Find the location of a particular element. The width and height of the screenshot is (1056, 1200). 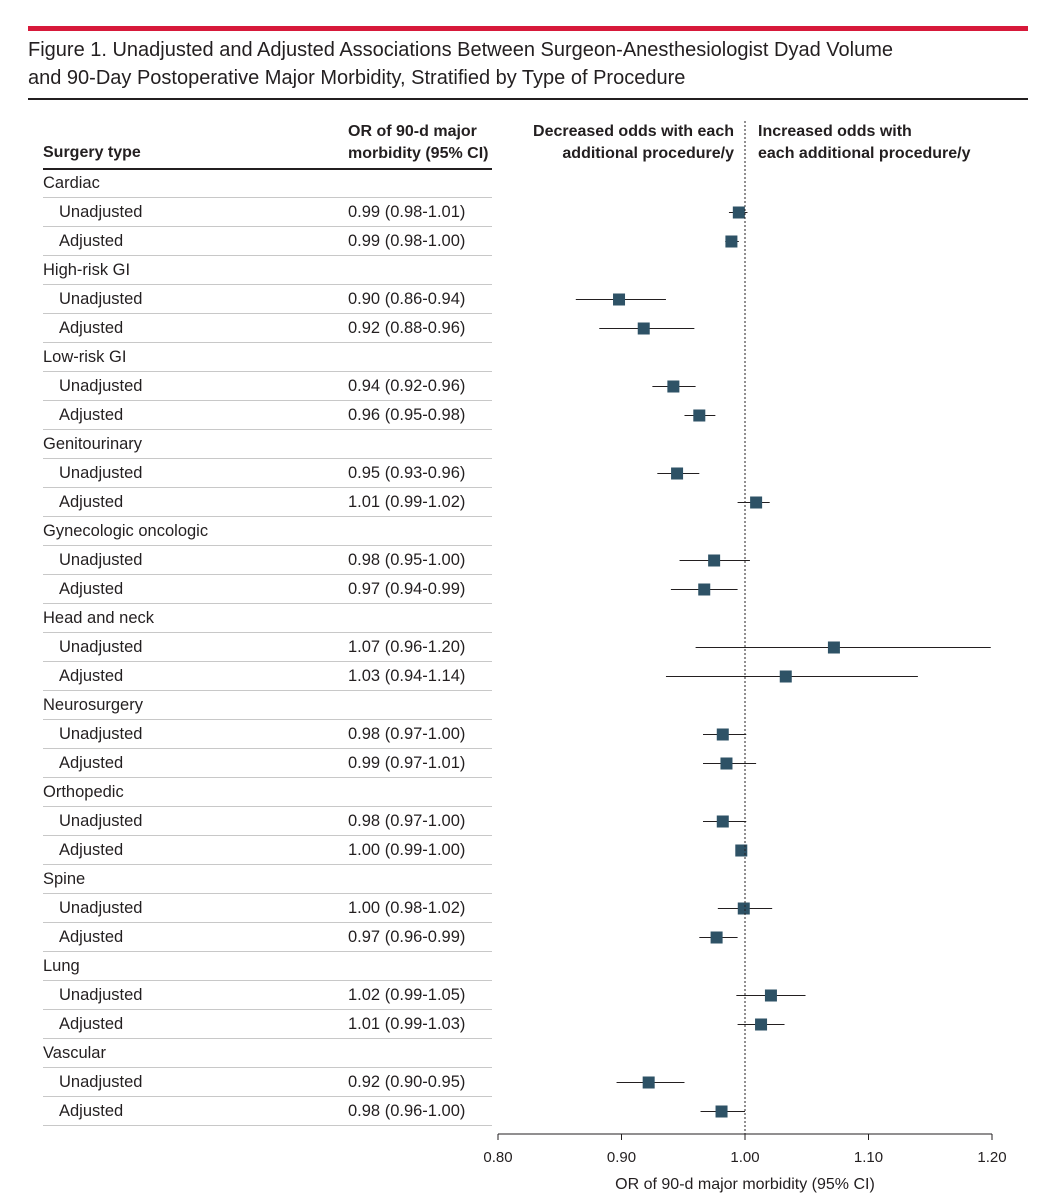

group-row: Cardiac is located at coordinates (267, 183).